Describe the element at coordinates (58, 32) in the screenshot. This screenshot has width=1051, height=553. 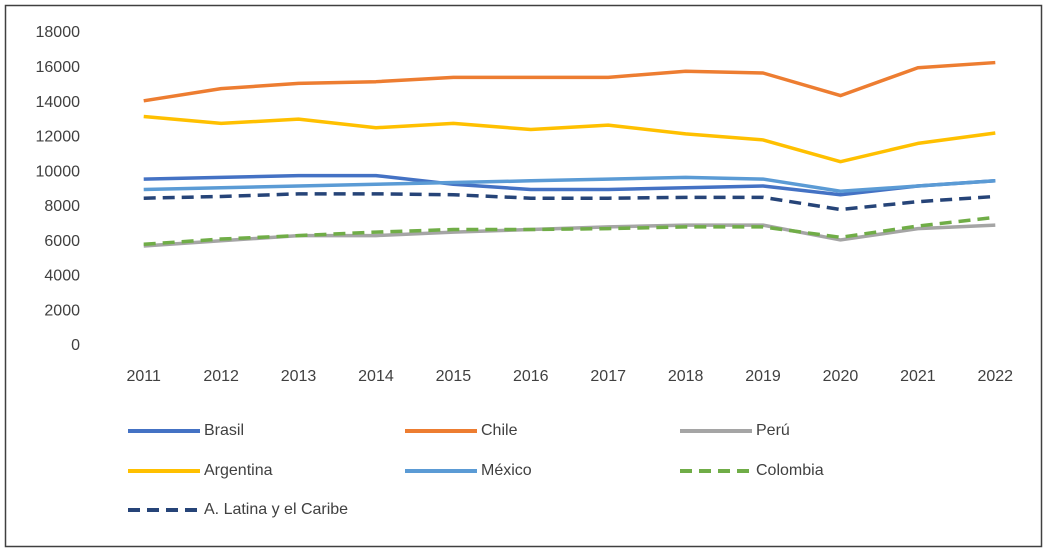
I see `y-tick-label: 18000` at that location.